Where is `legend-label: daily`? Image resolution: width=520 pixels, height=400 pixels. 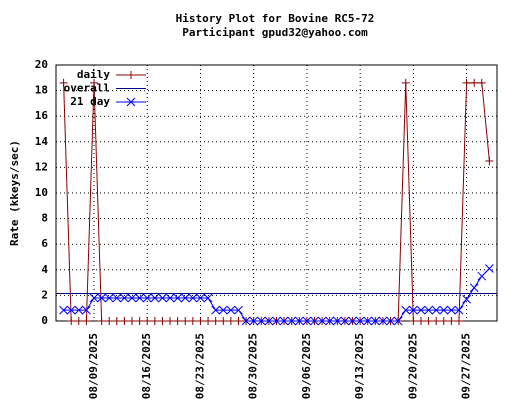 legend-label: daily is located at coordinates (93, 74).